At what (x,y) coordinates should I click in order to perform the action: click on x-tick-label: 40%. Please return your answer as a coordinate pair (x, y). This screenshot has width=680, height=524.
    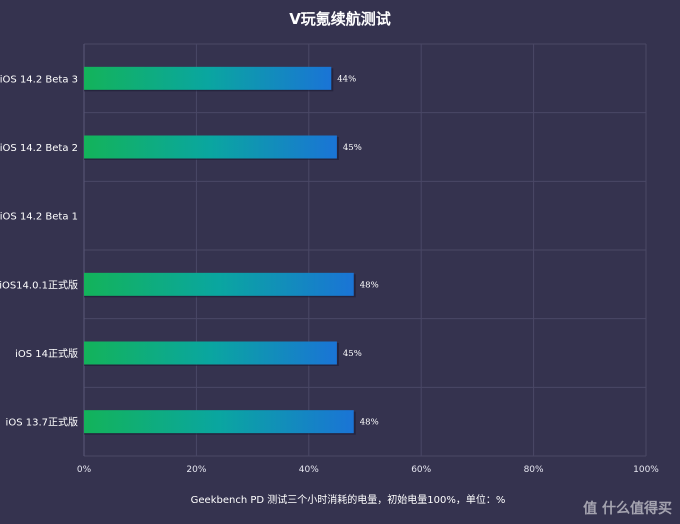
    Looking at the image, I should click on (309, 470).